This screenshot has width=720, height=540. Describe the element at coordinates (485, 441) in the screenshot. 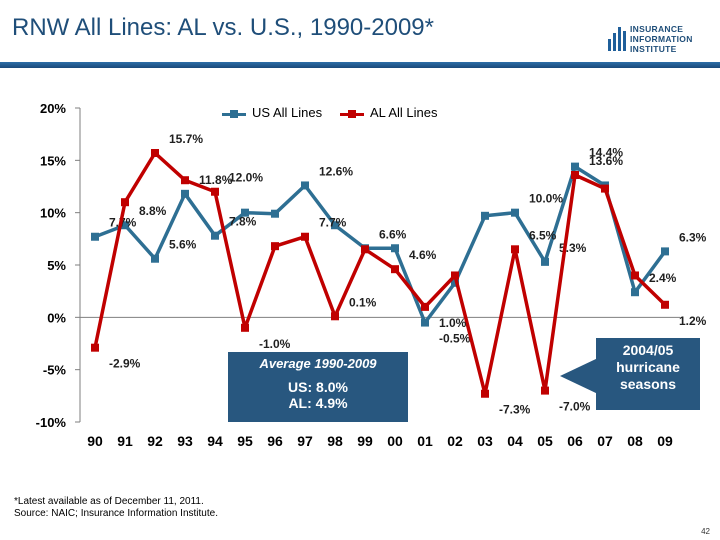

I see `x-tick-label: 03` at that location.